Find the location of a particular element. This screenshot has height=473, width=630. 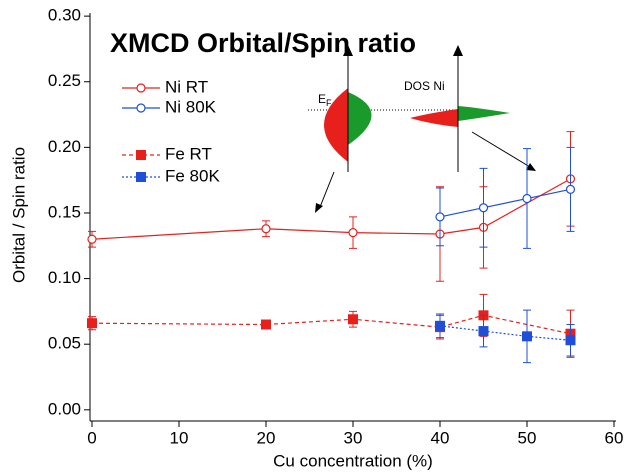

annotation: EF is located at coordinates (325, 100).